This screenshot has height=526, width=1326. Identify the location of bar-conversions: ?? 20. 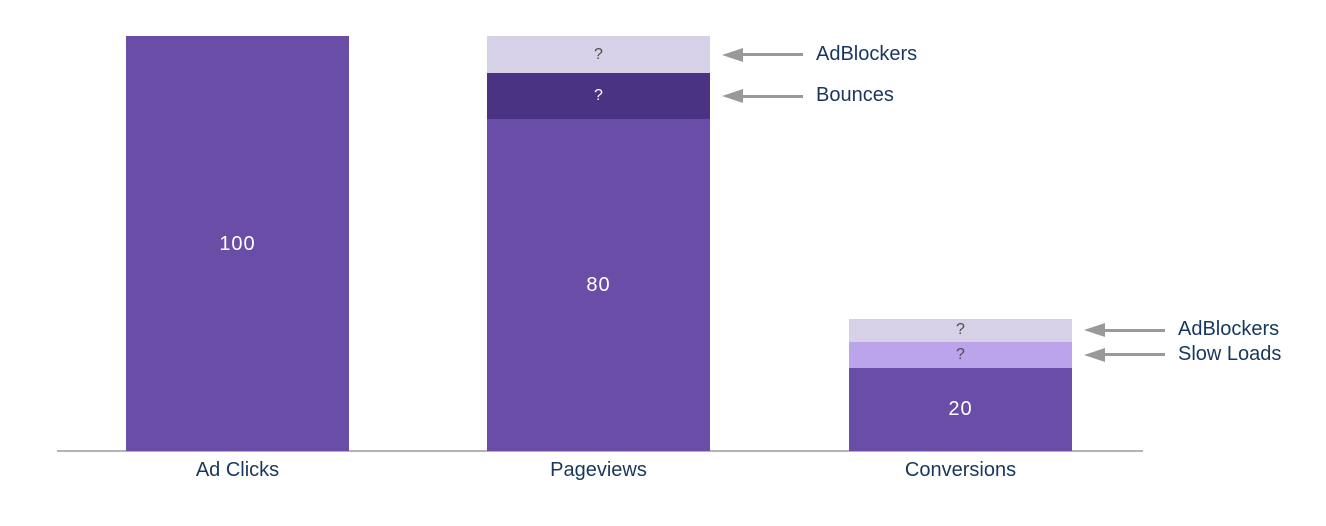
(960, 385).